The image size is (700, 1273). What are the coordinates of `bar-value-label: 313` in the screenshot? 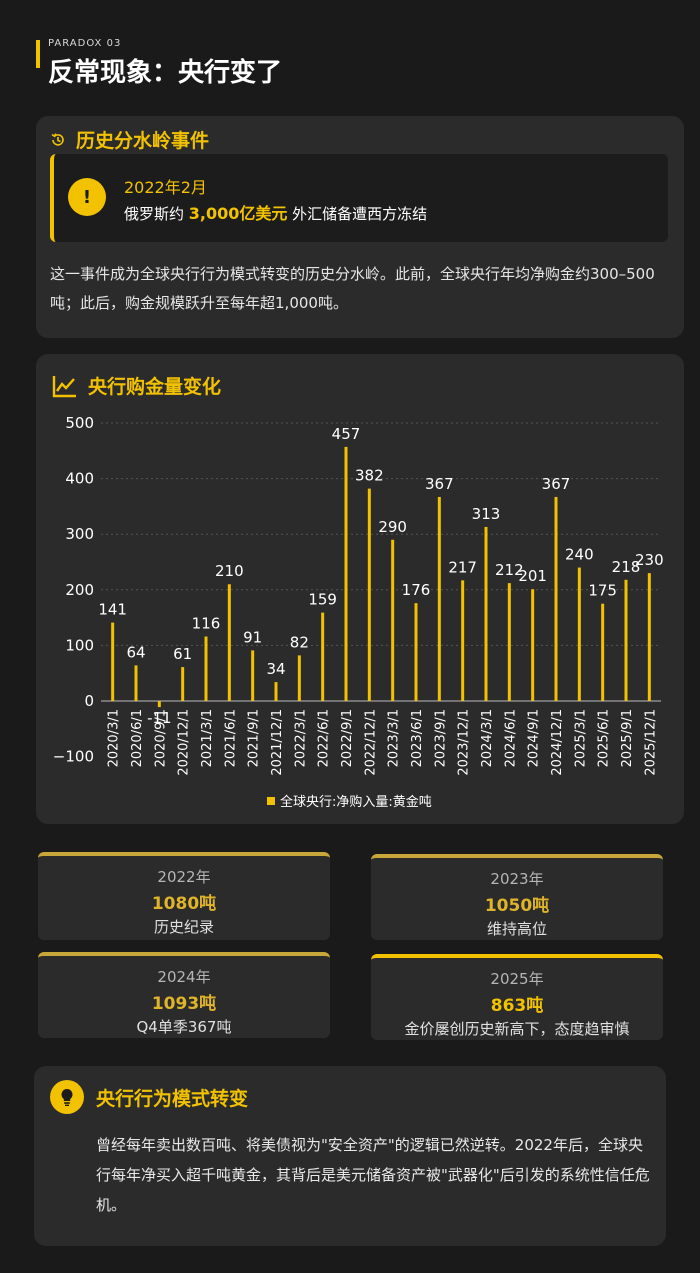 It's located at (486, 514).